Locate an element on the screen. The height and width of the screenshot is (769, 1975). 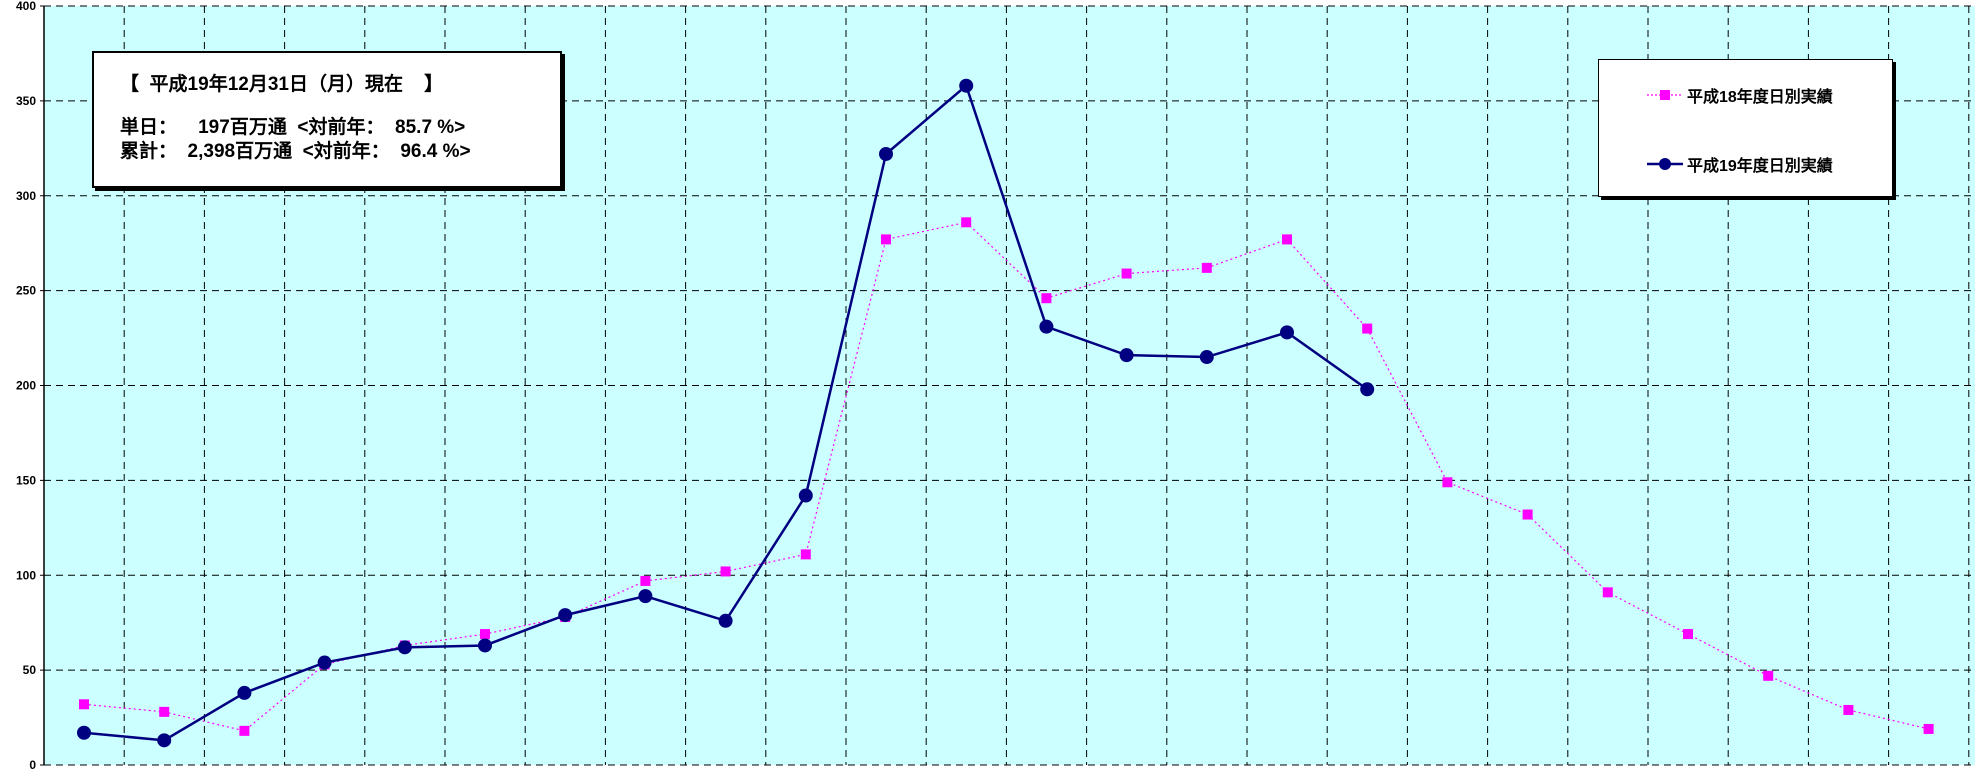
y-tick-label: 0 is located at coordinates (32, 763).